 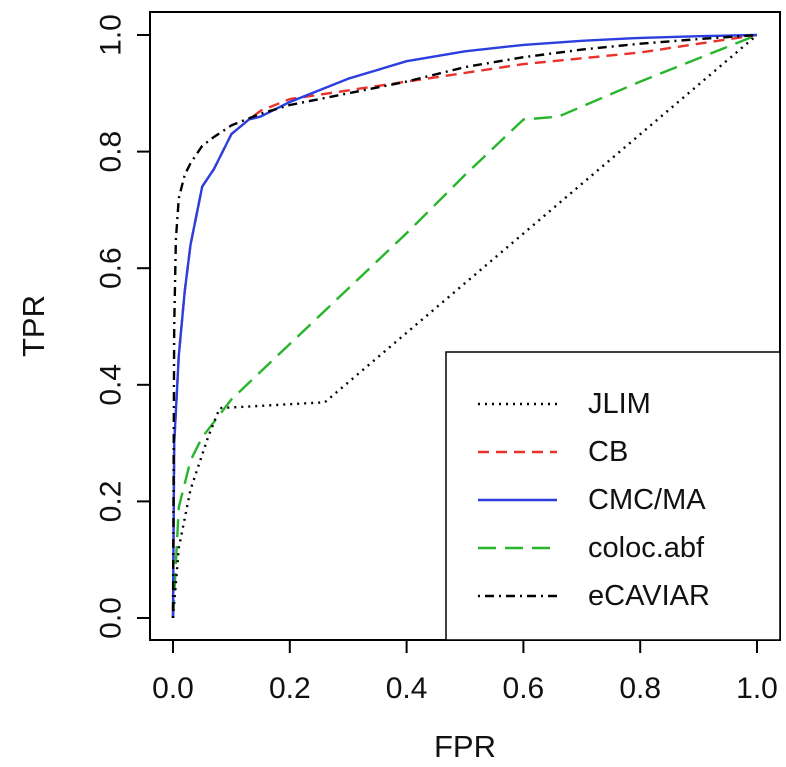 What do you see at coordinates (33, 326) in the screenshot?
I see `y-axis-title: TPR` at bounding box center [33, 326].